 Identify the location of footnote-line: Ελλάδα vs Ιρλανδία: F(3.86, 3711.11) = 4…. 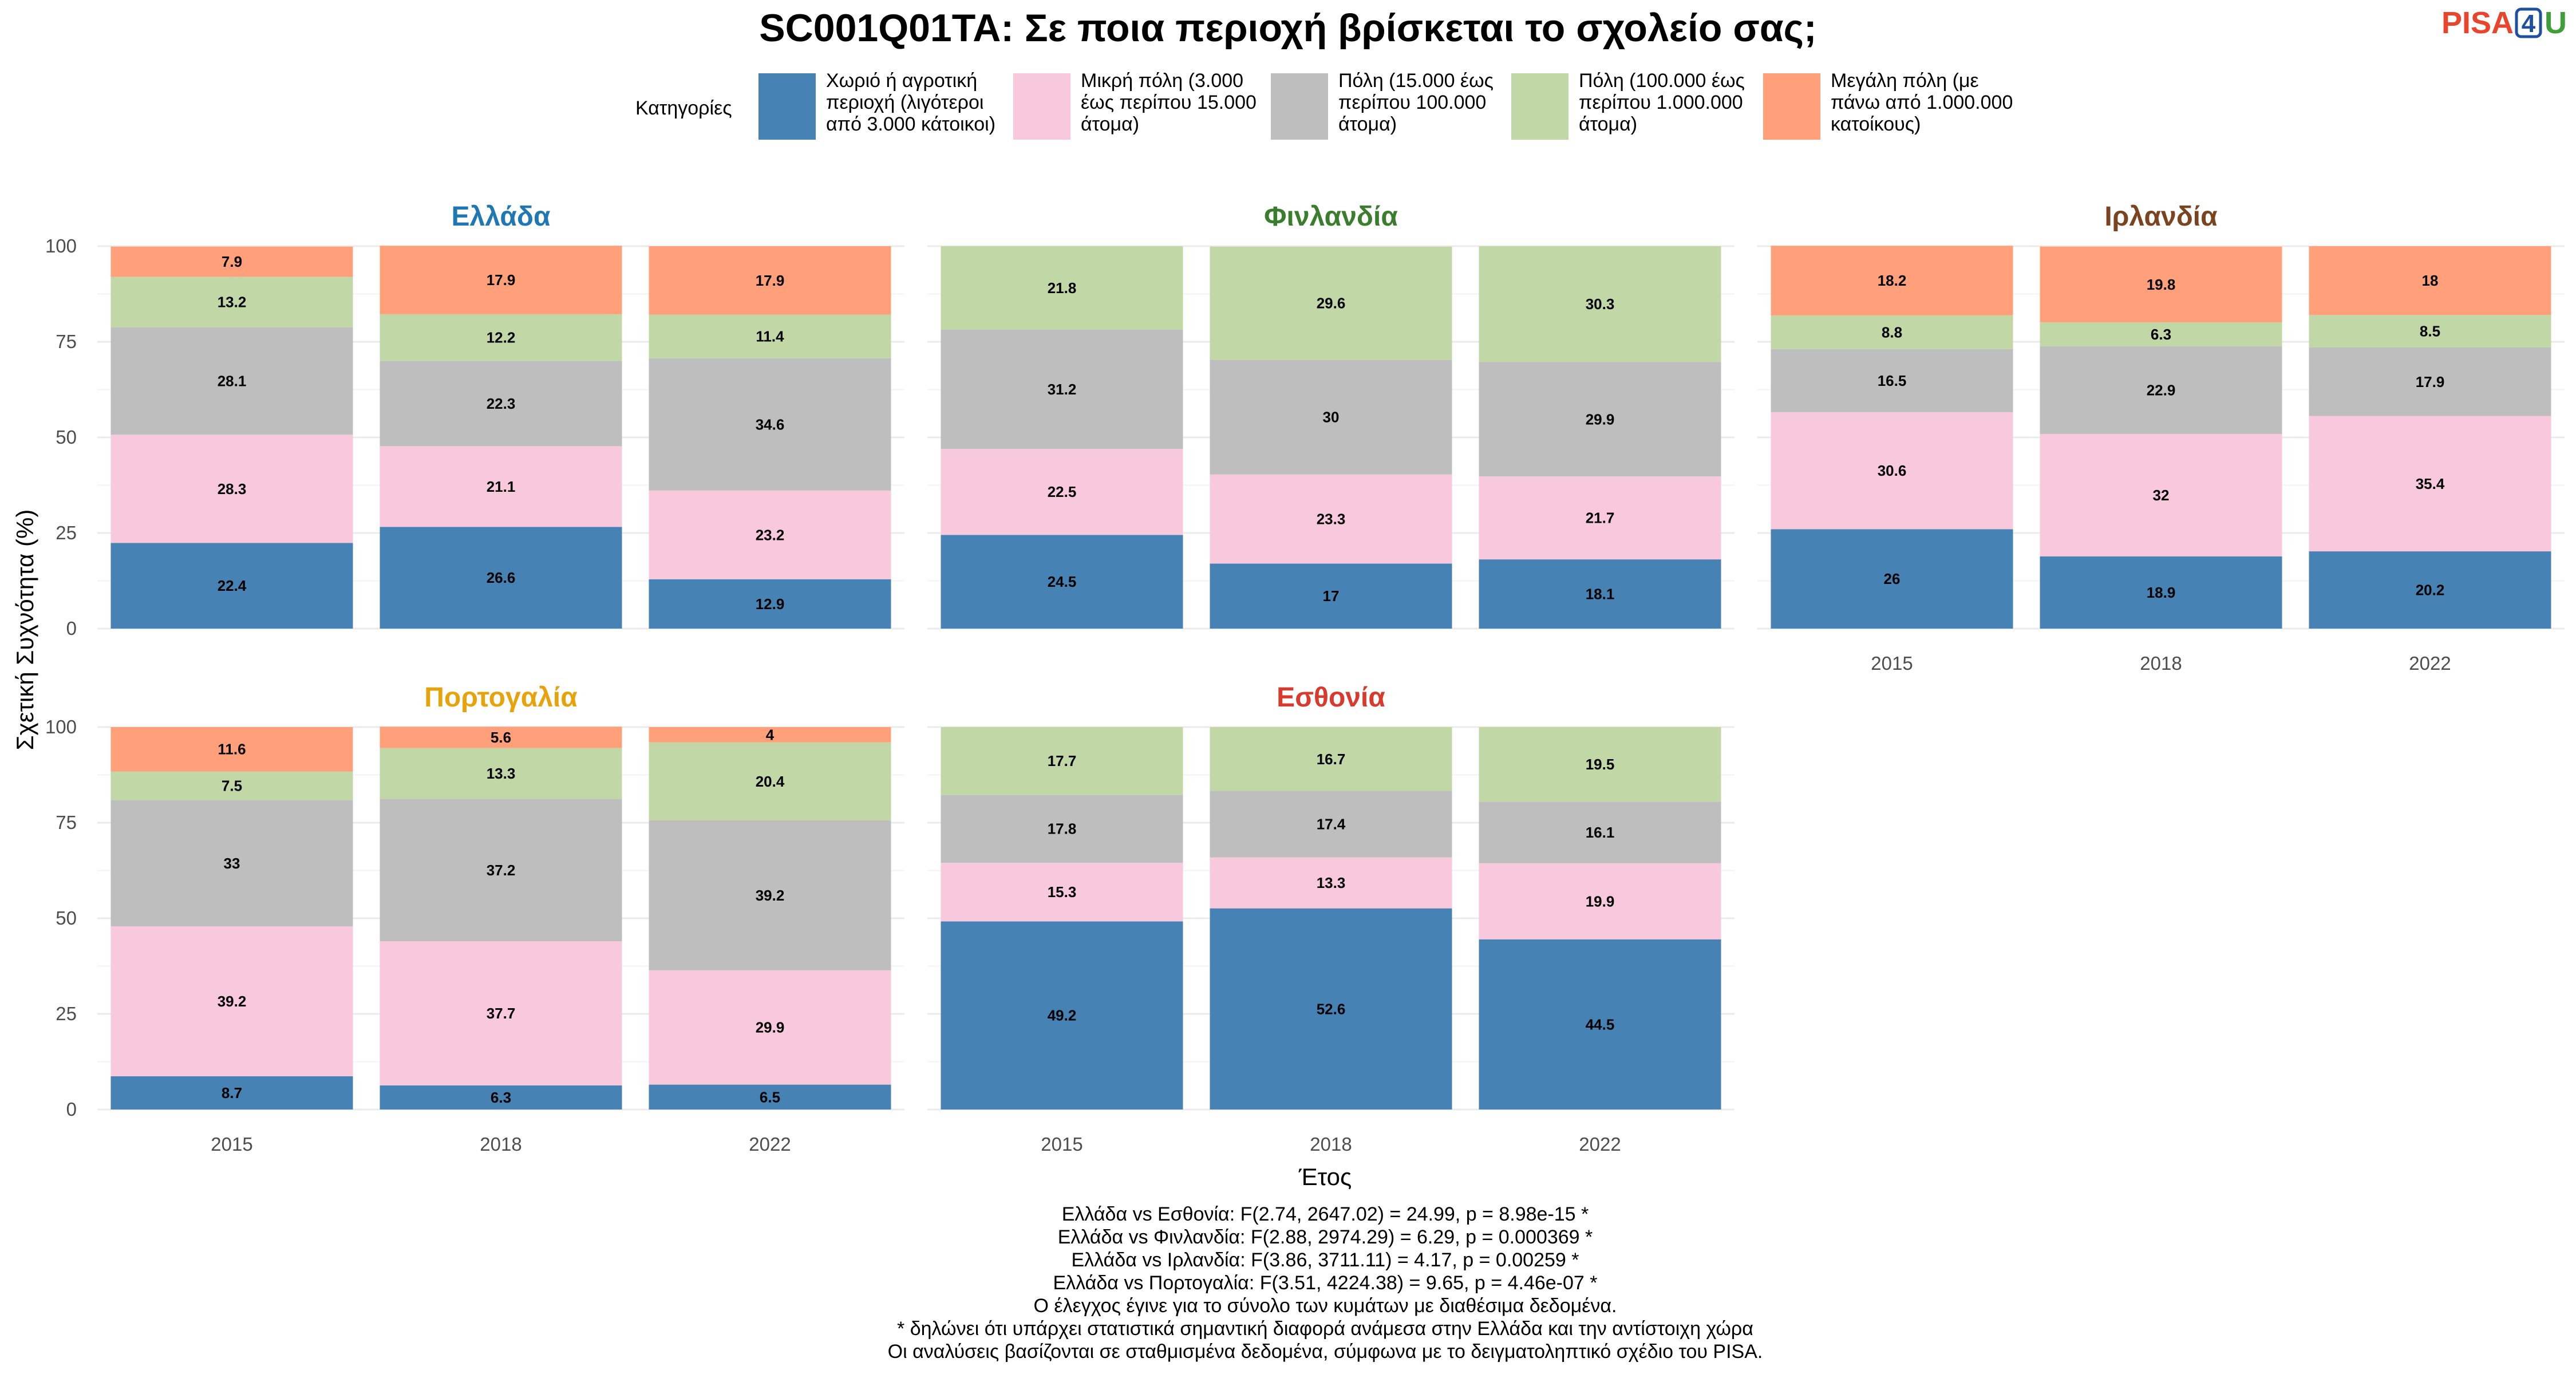
(1325, 1260).